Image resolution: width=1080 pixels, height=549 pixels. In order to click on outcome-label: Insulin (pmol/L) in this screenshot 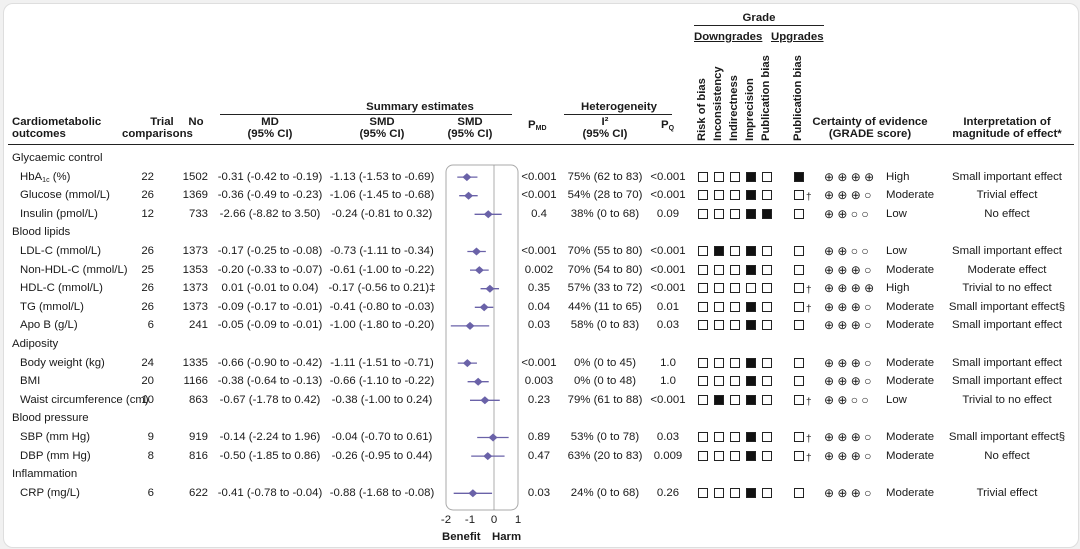, I will do `click(59, 214)`.